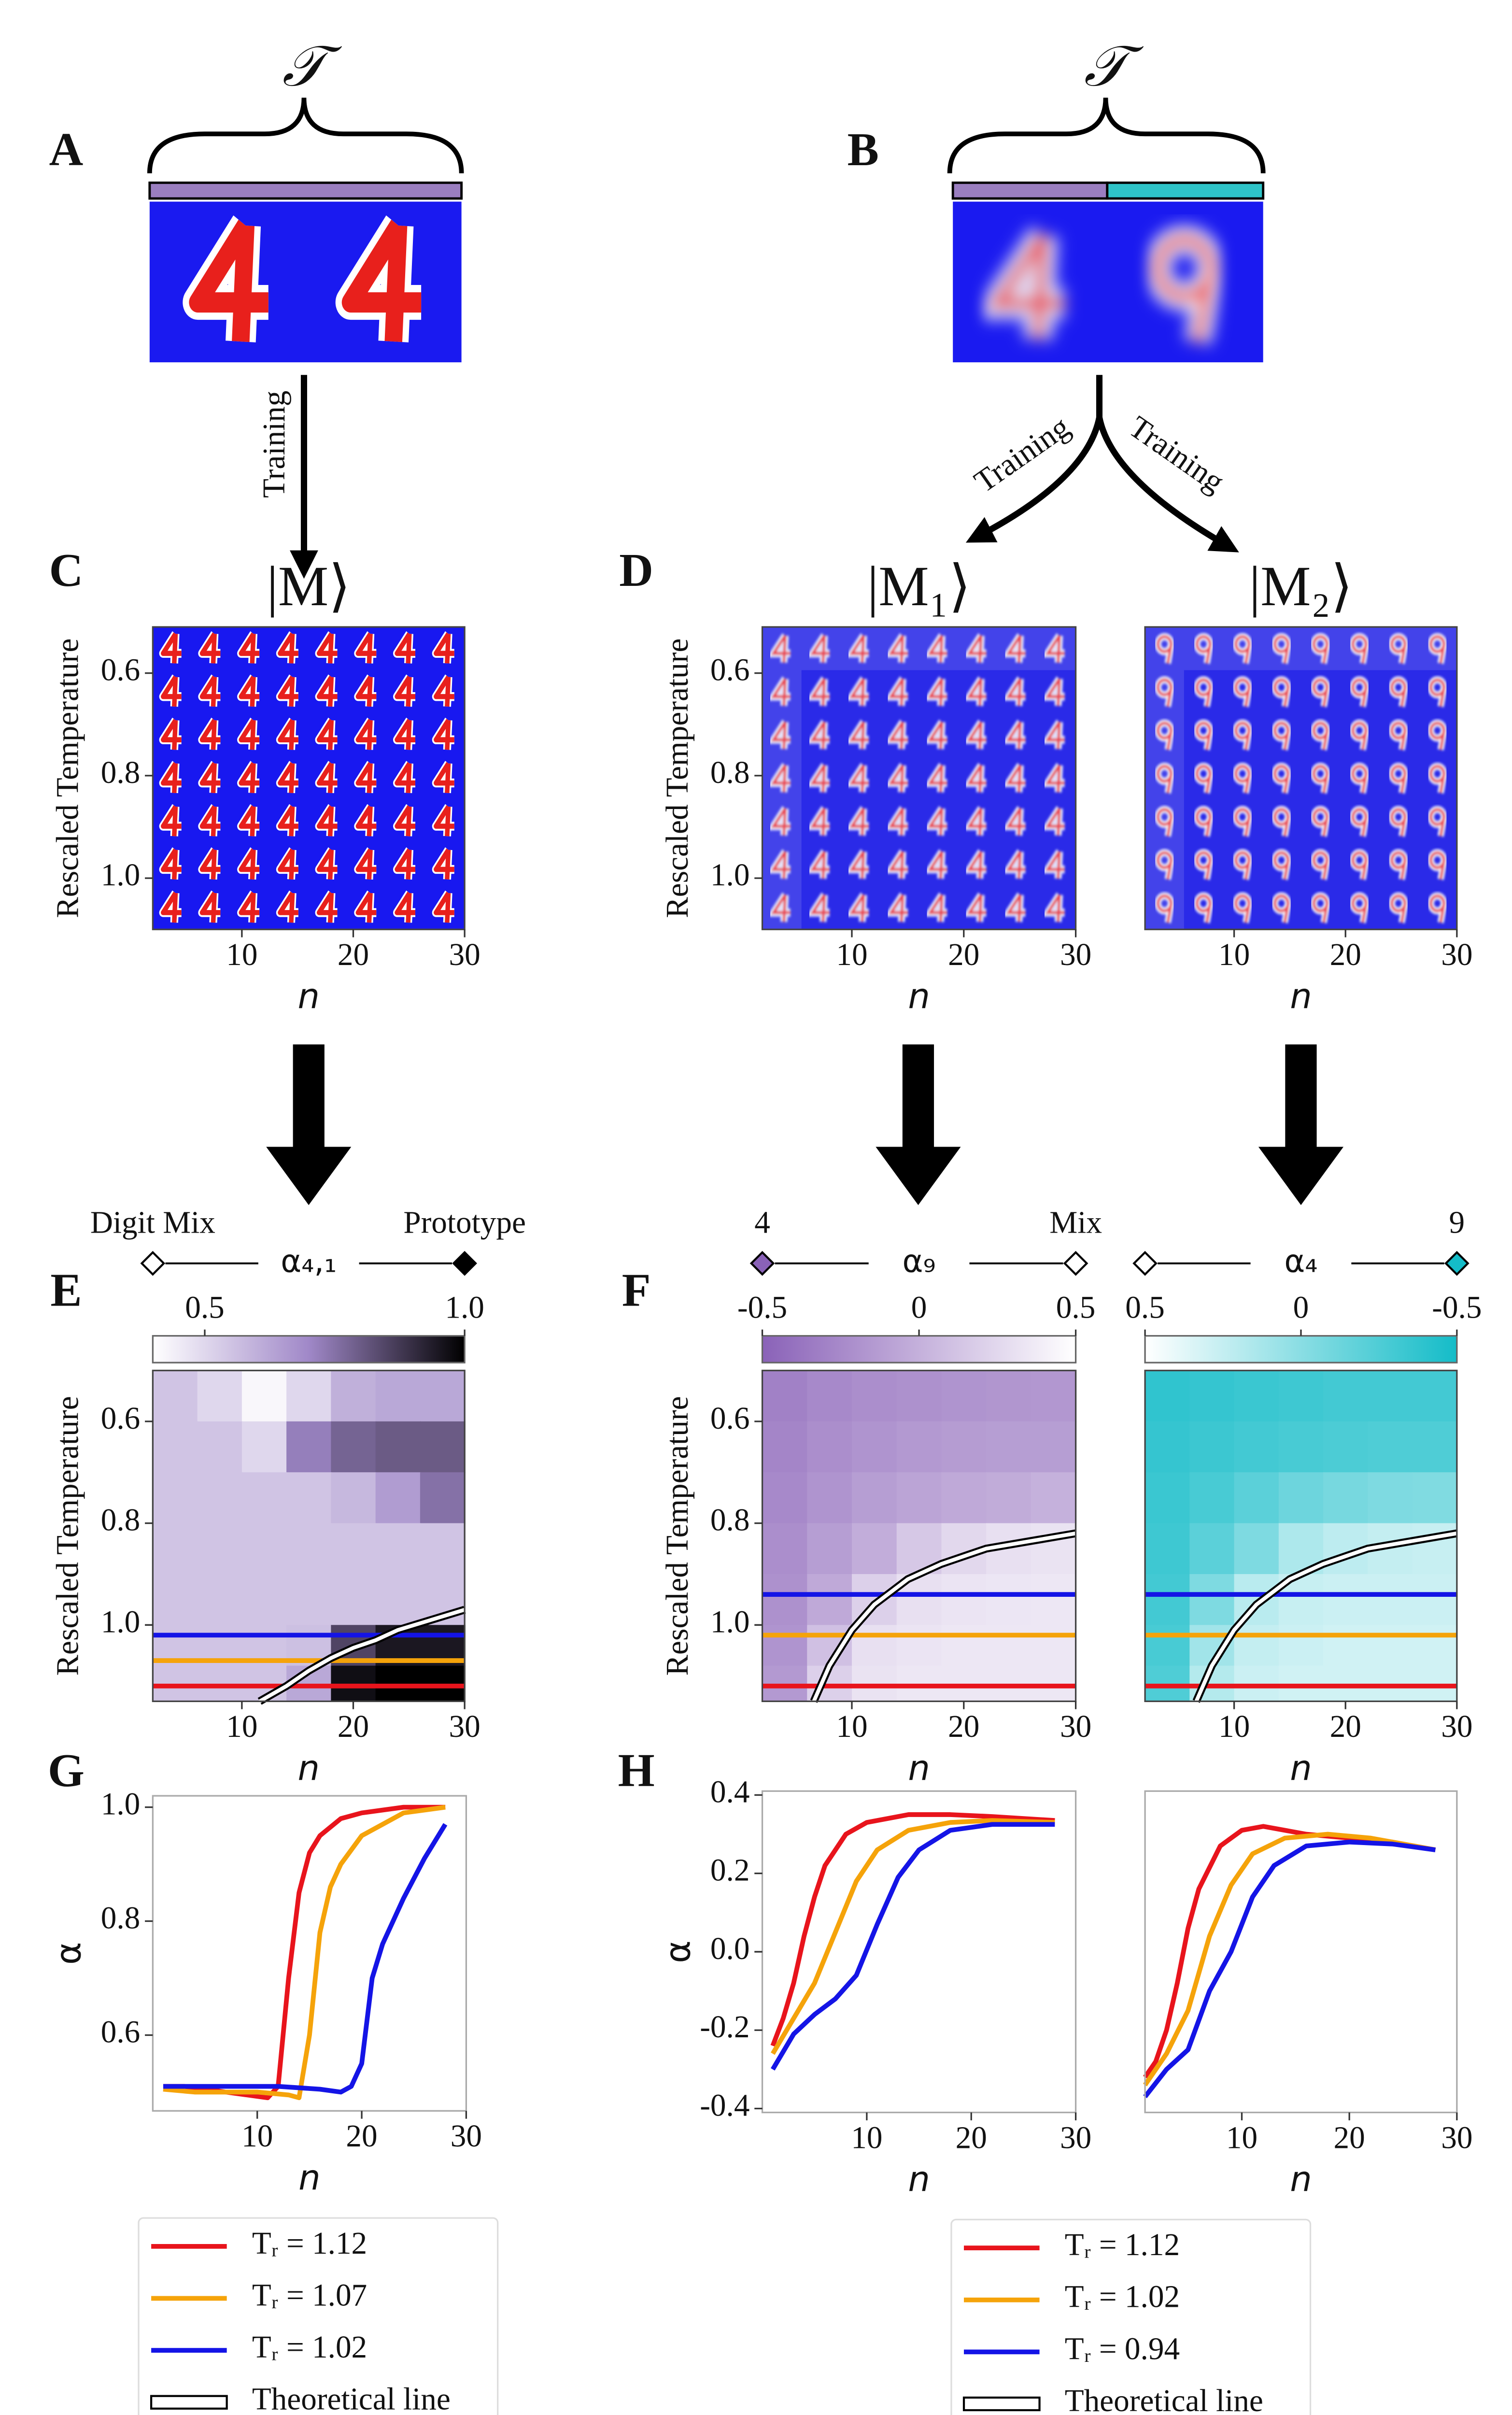  Describe the element at coordinates (68, 1953) in the screenshot. I see `y-axis-label: α` at that location.